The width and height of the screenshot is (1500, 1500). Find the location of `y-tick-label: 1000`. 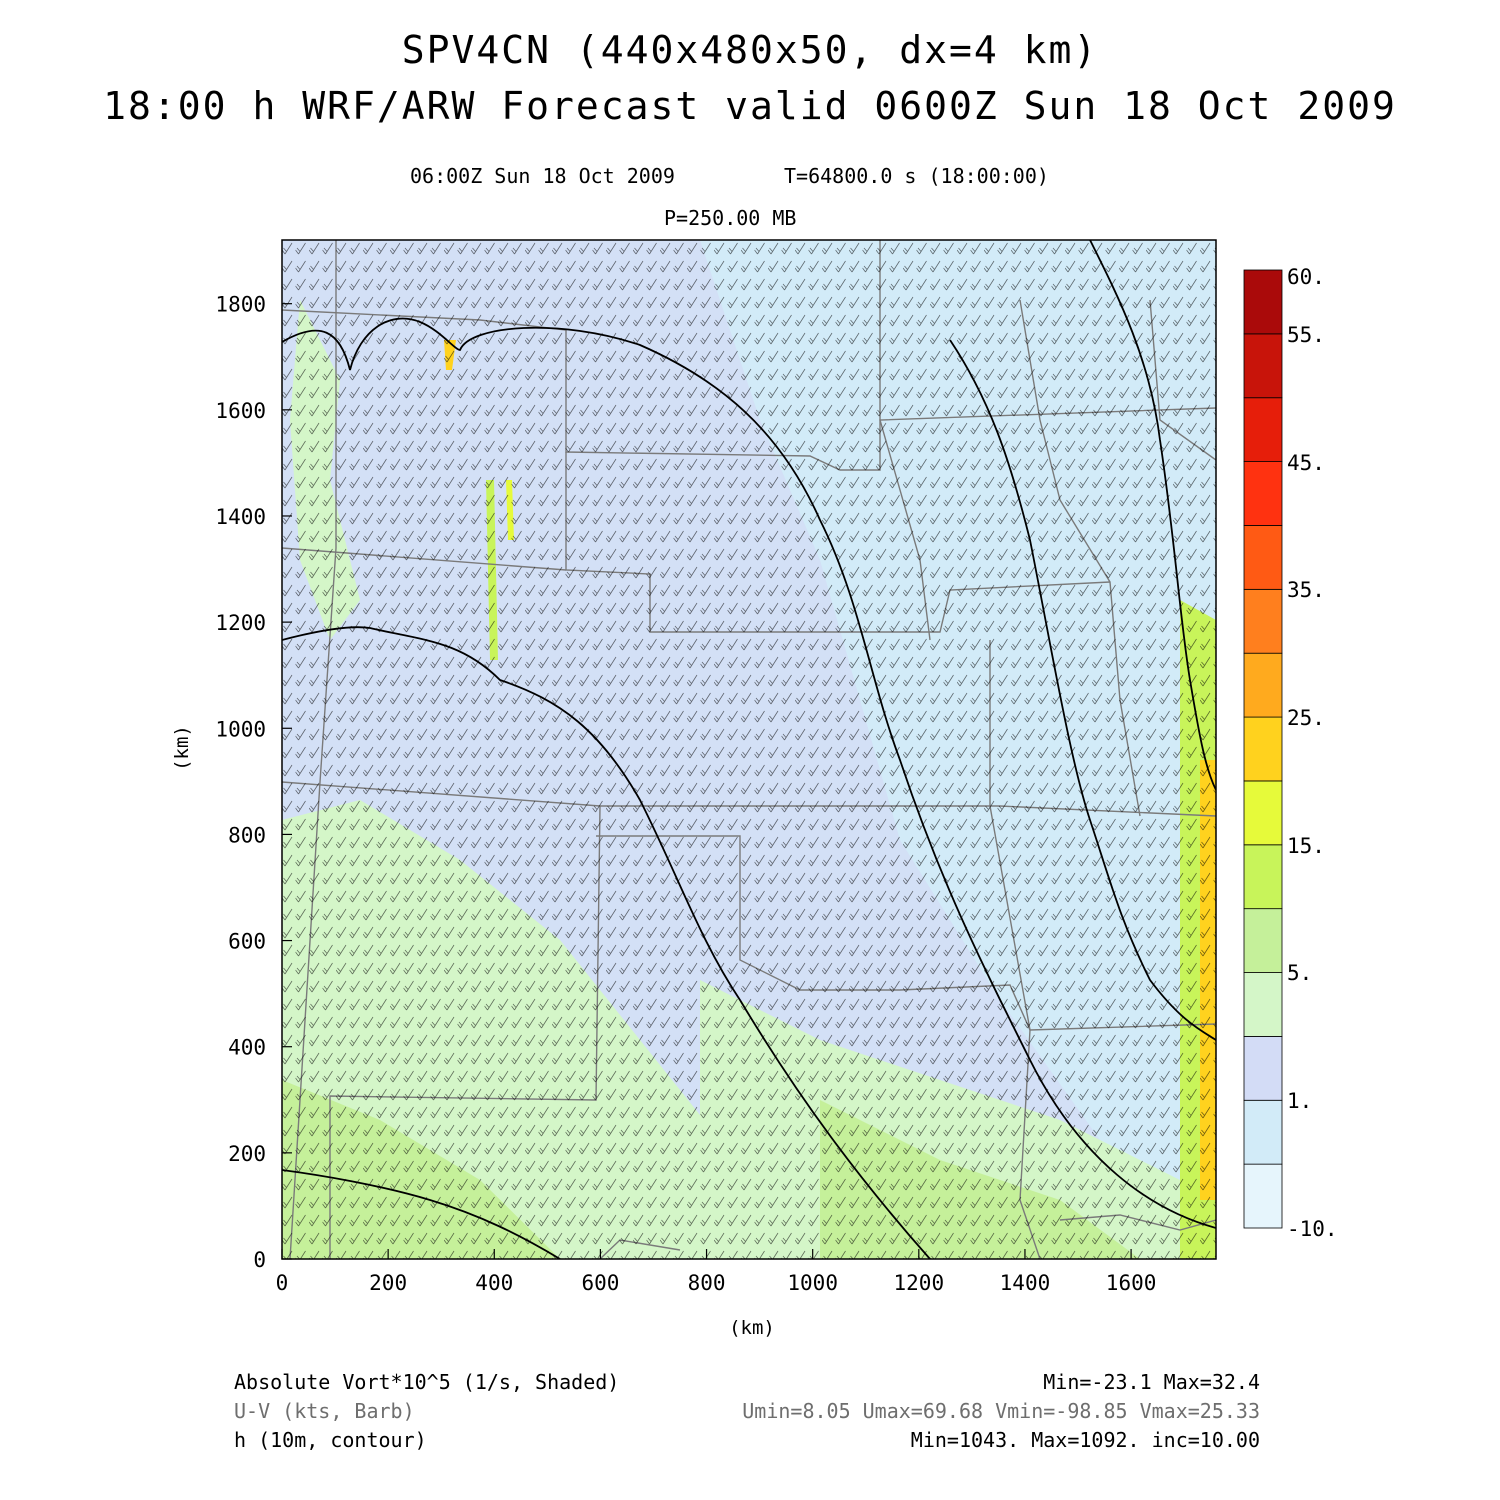

y-tick-label: 1000 is located at coordinates (240, 729).